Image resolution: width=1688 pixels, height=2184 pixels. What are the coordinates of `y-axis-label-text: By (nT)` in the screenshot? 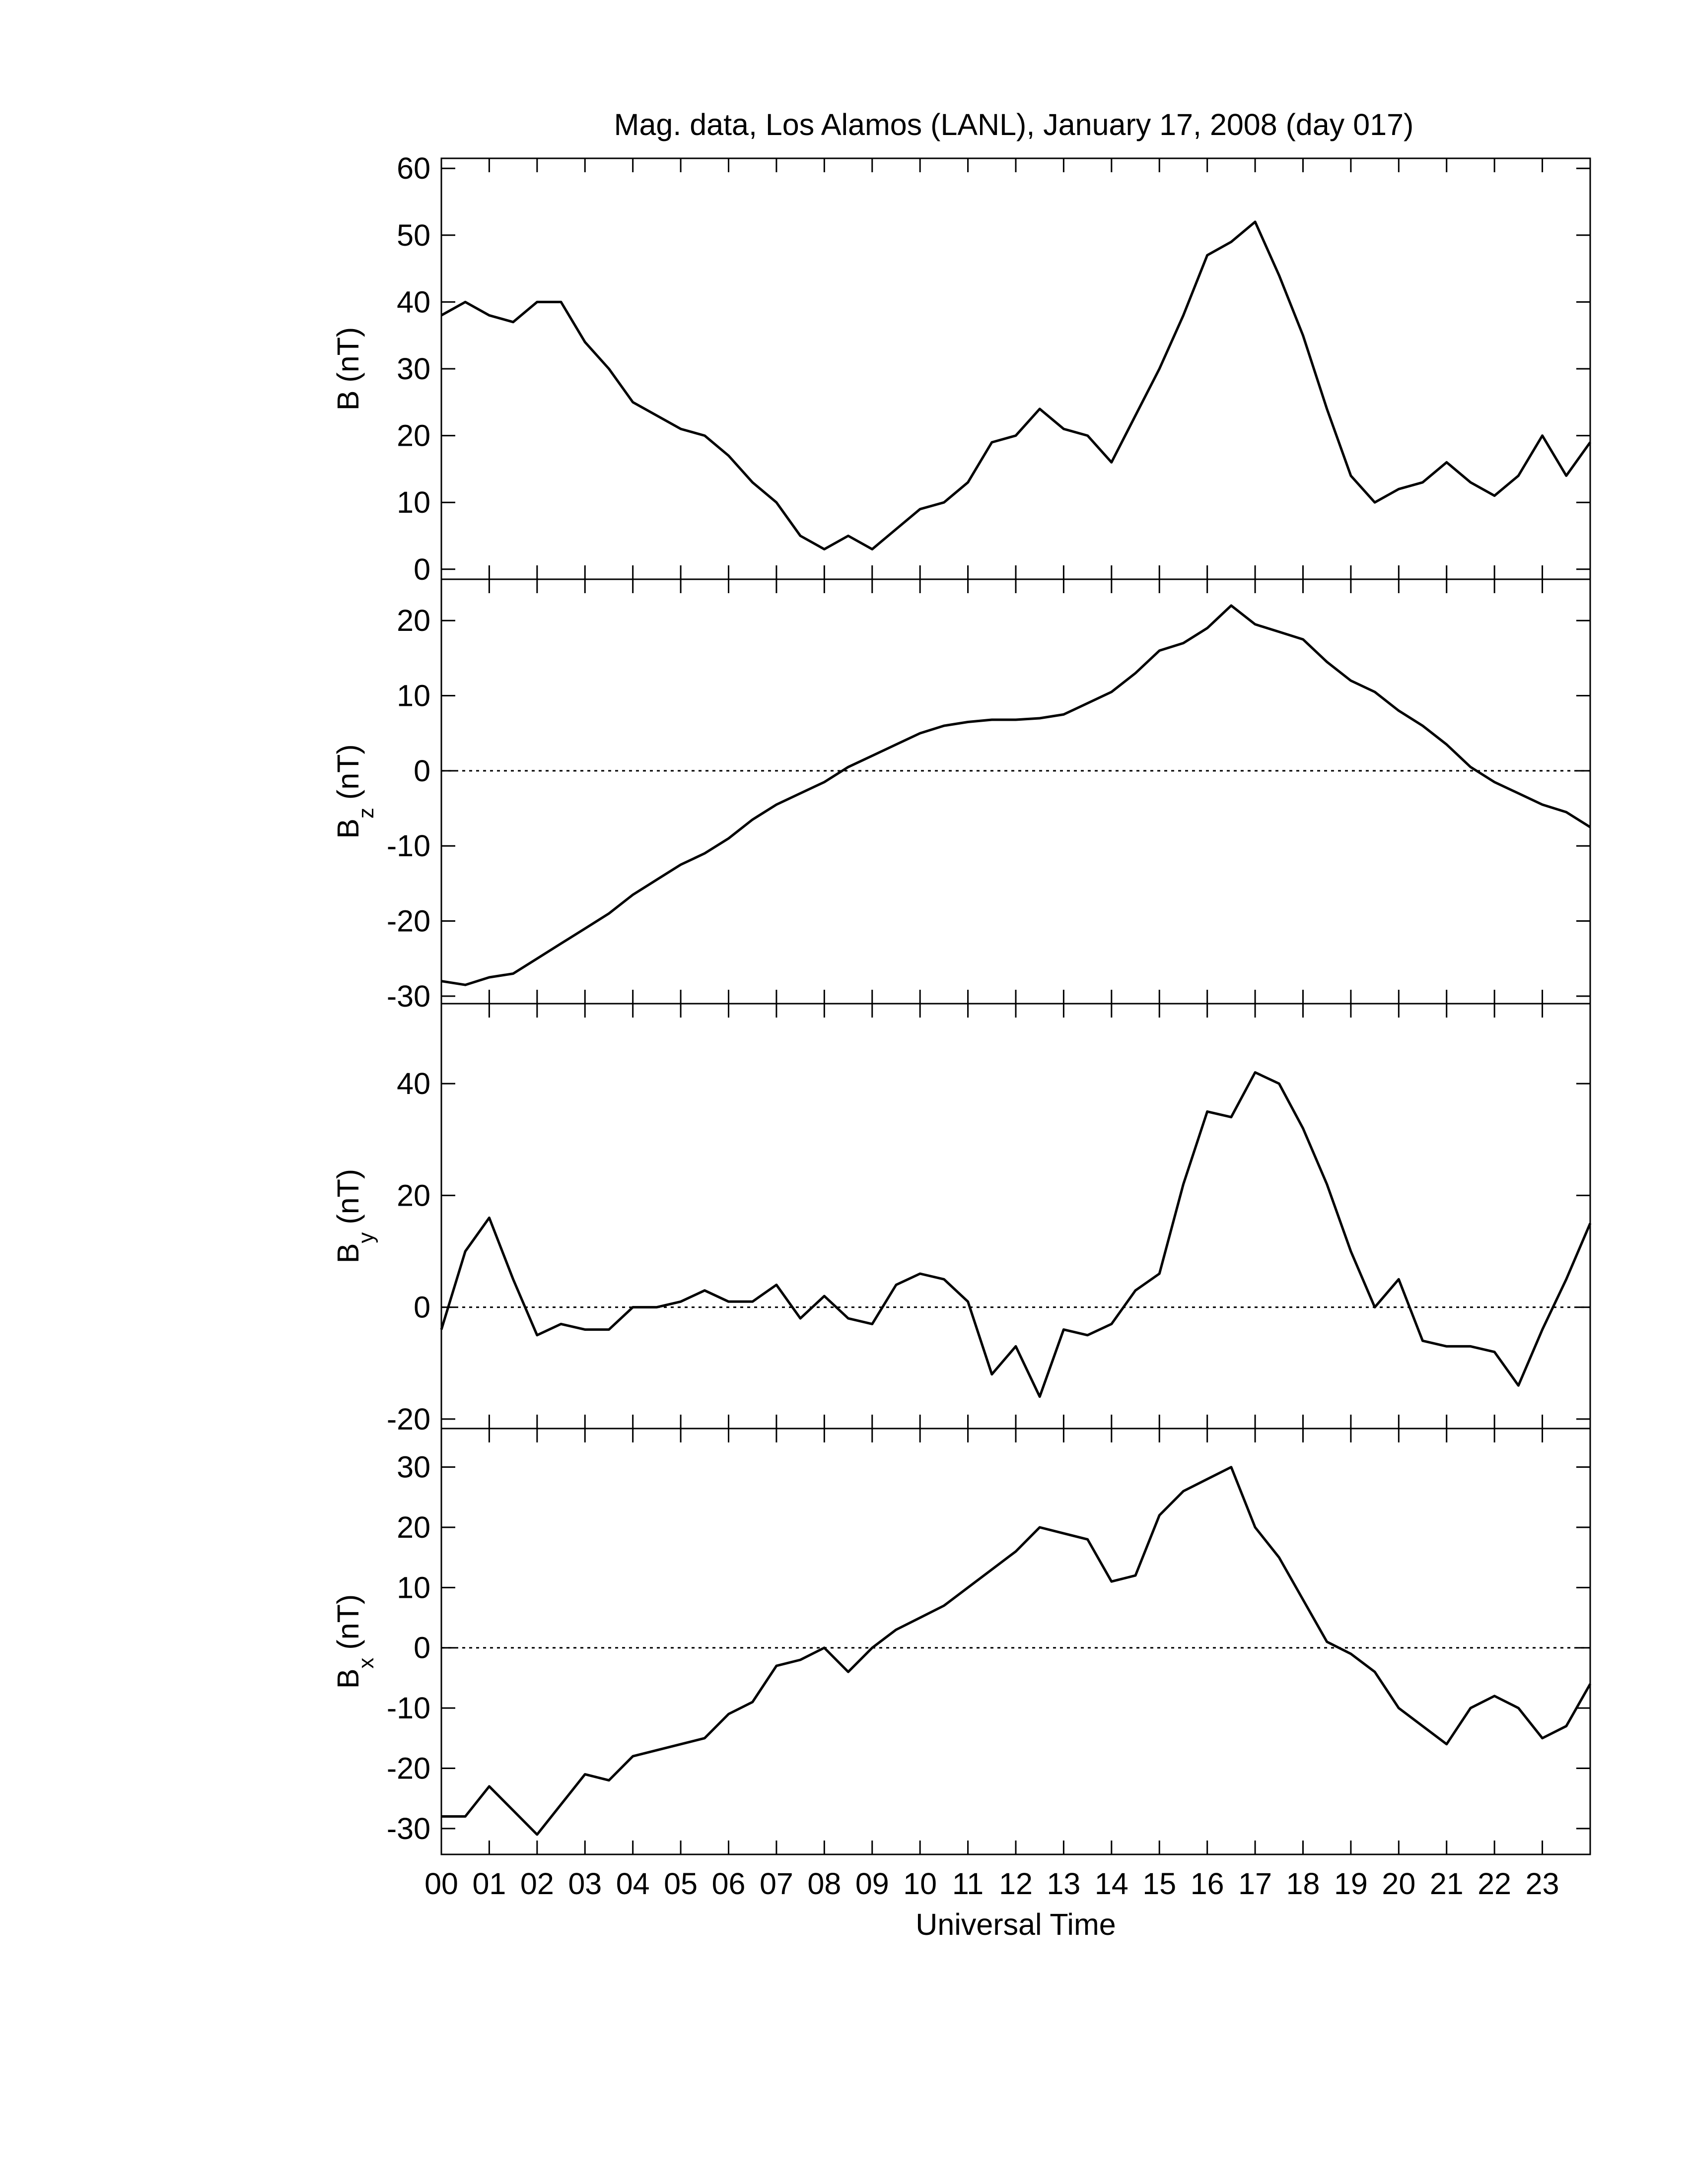 It's located at (354, 1216).